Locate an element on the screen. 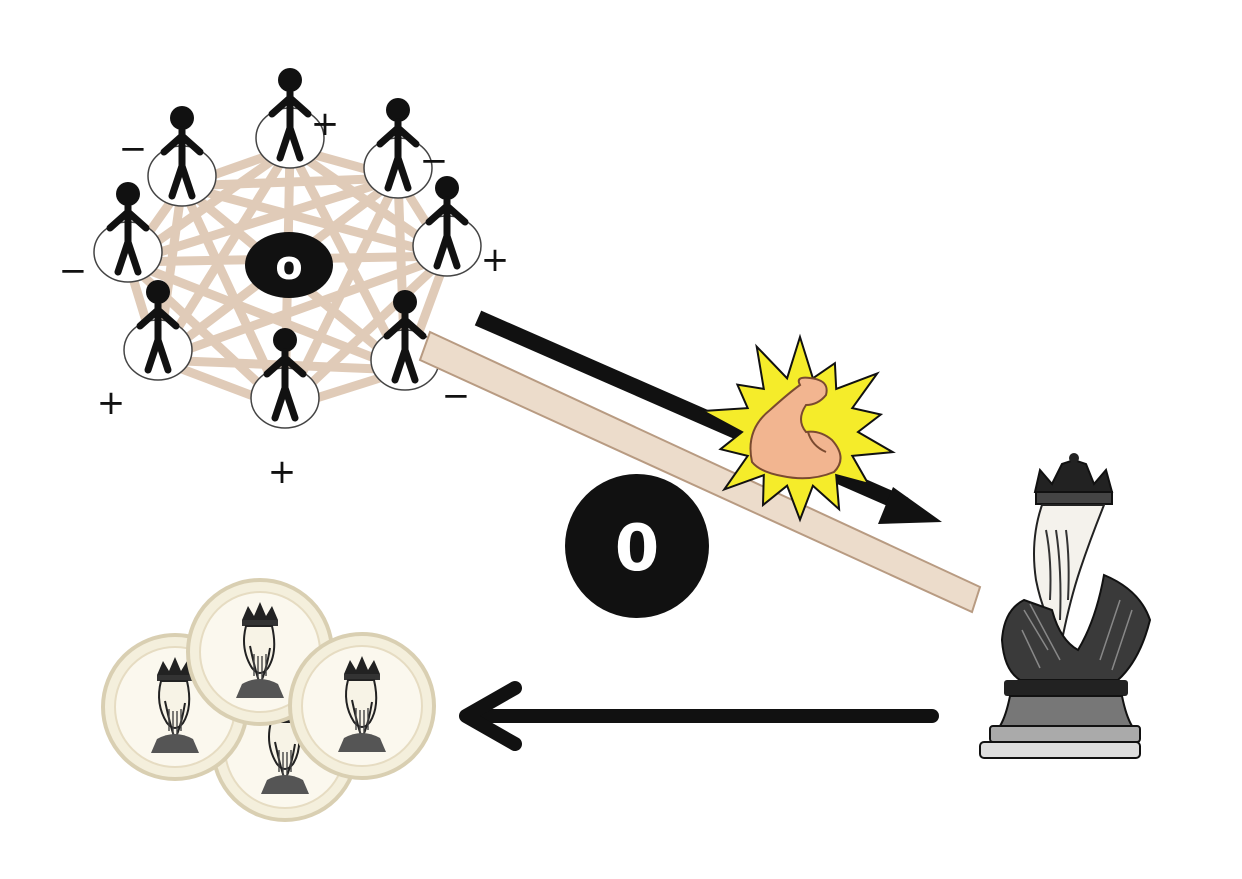 The image size is (1242, 879). payment-arrow is located at coordinates (699, 716).